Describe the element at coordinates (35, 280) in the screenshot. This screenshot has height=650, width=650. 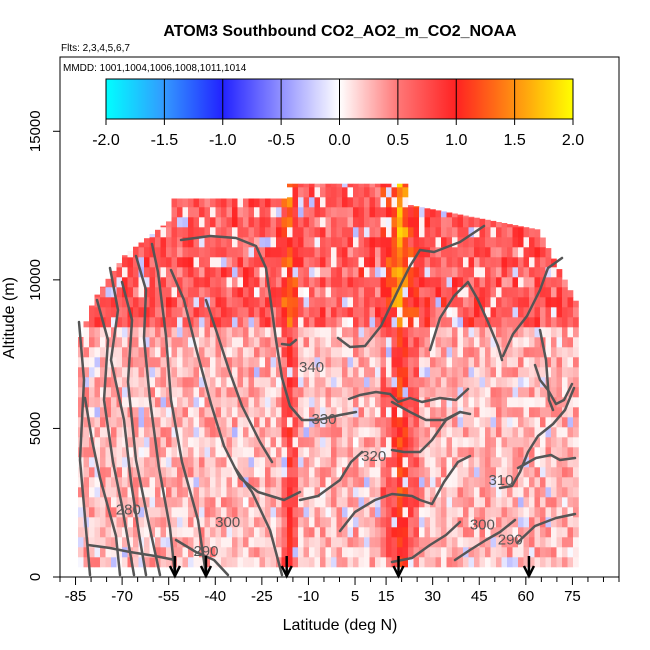
I see `y-tick-label: 10000` at that location.